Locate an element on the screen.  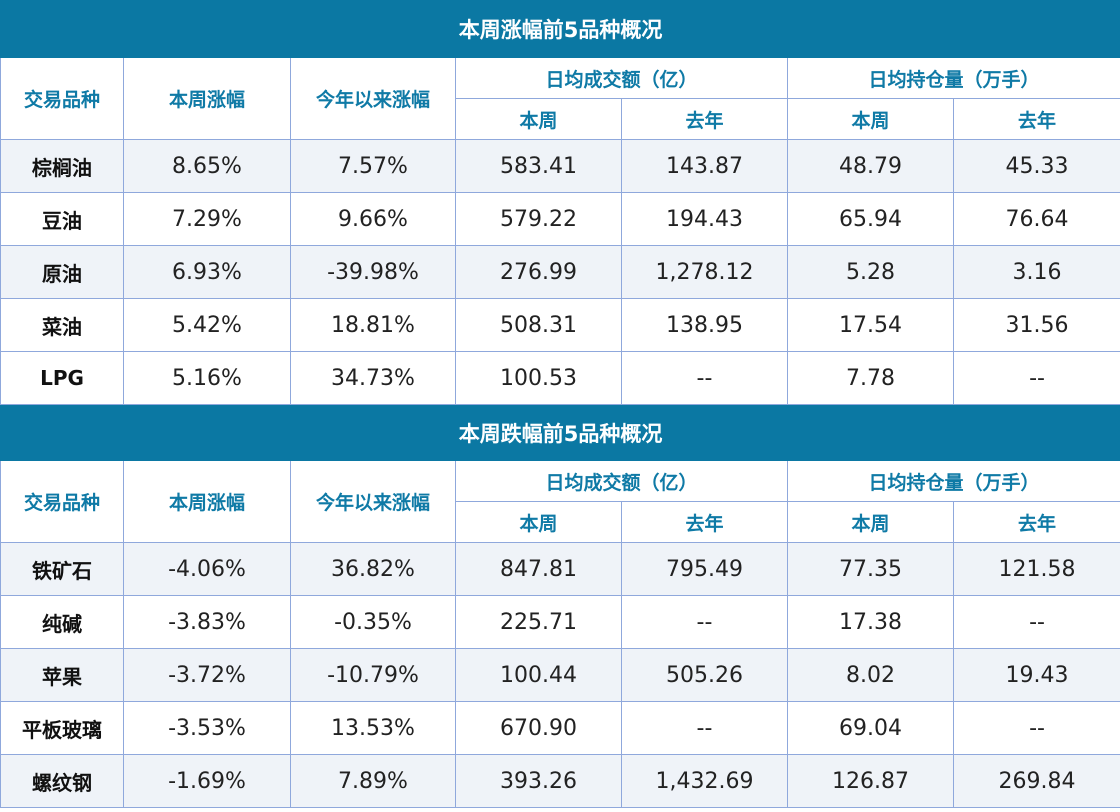
cell-oi-ly: 45.33 is located at coordinates (1036, 166).